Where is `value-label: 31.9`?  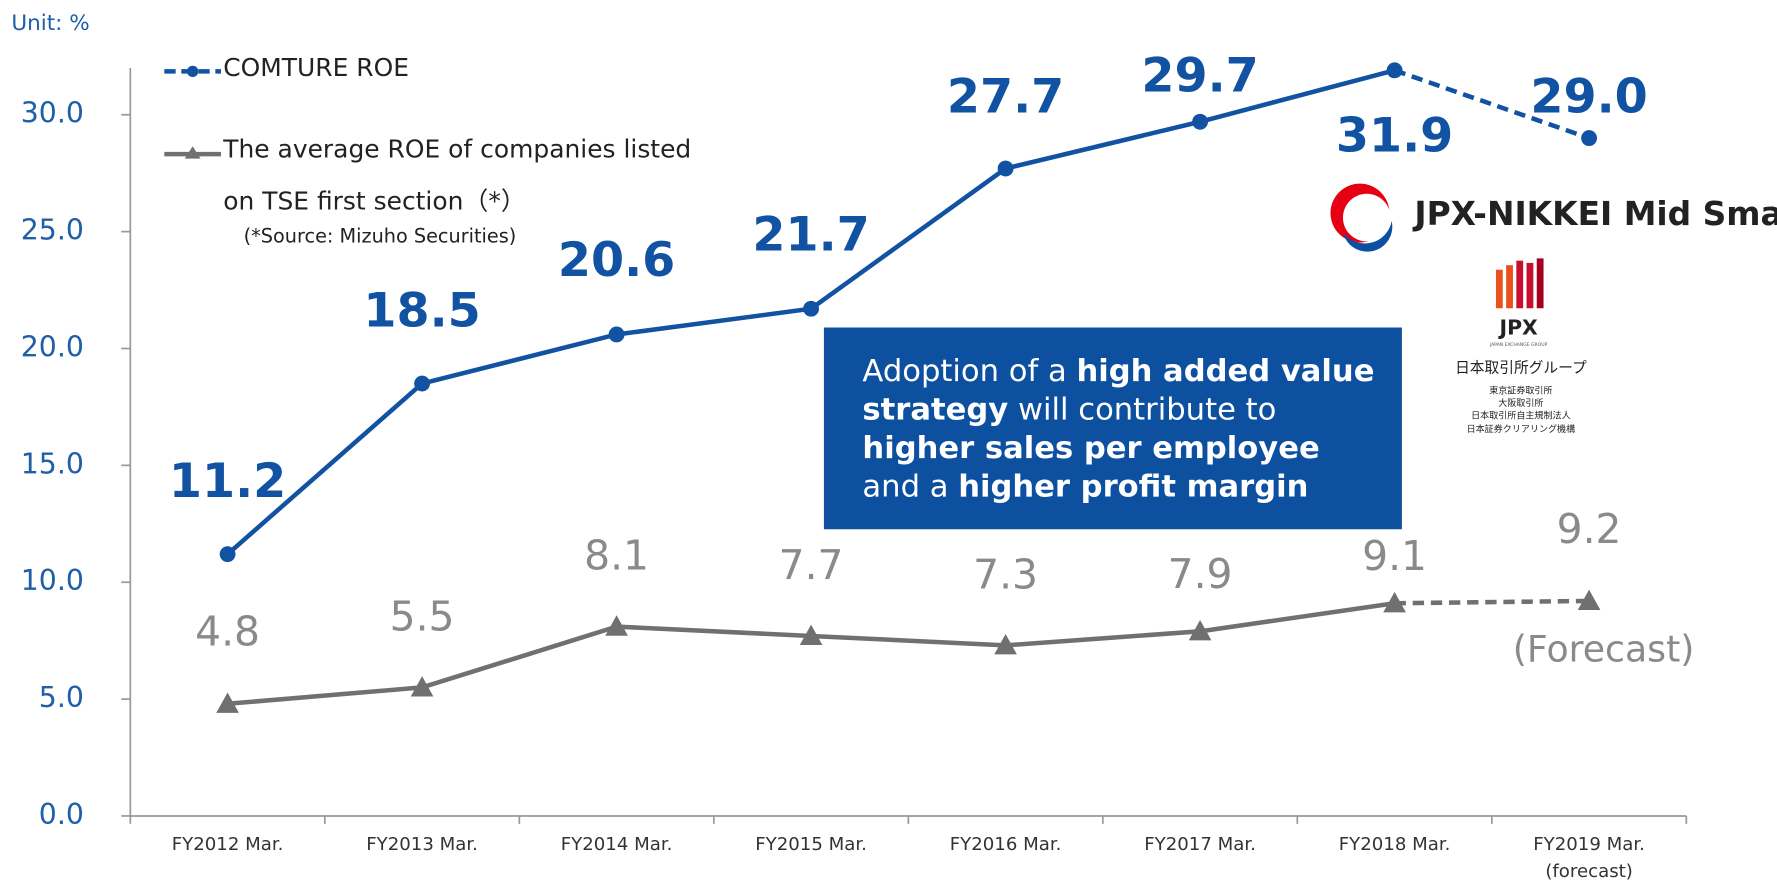
value-label: 31.9 is located at coordinates (1394, 135).